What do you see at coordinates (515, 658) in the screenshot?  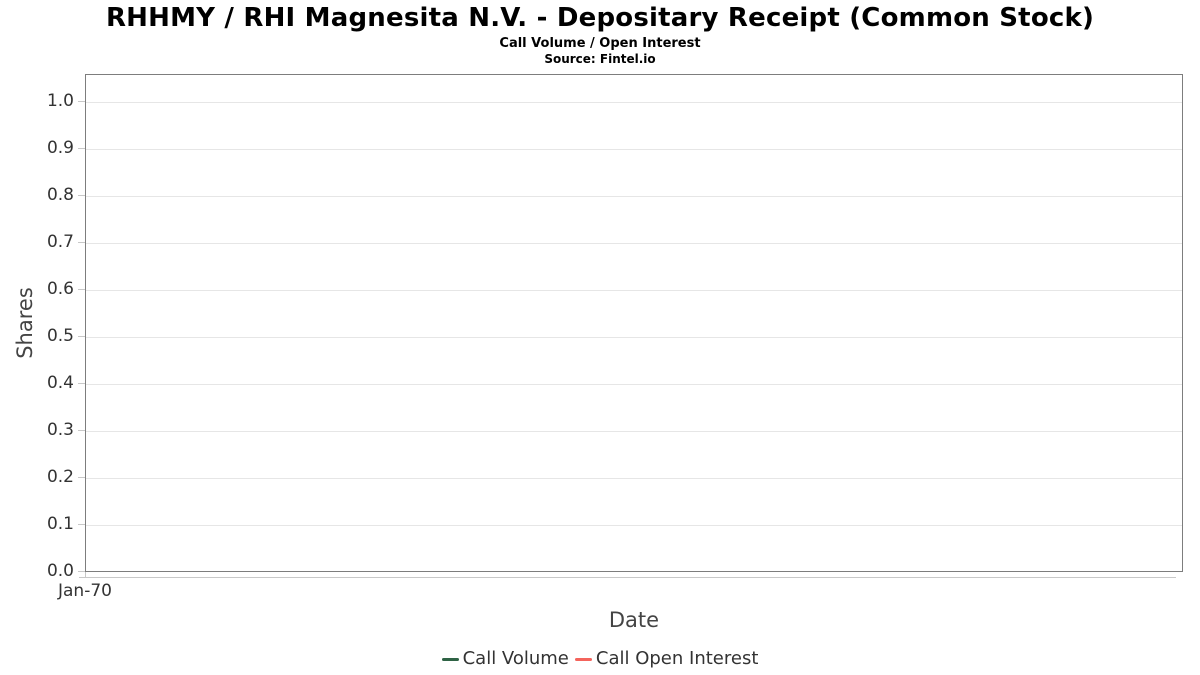 I see `legend-series-label: Call Volume` at bounding box center [515, 658].